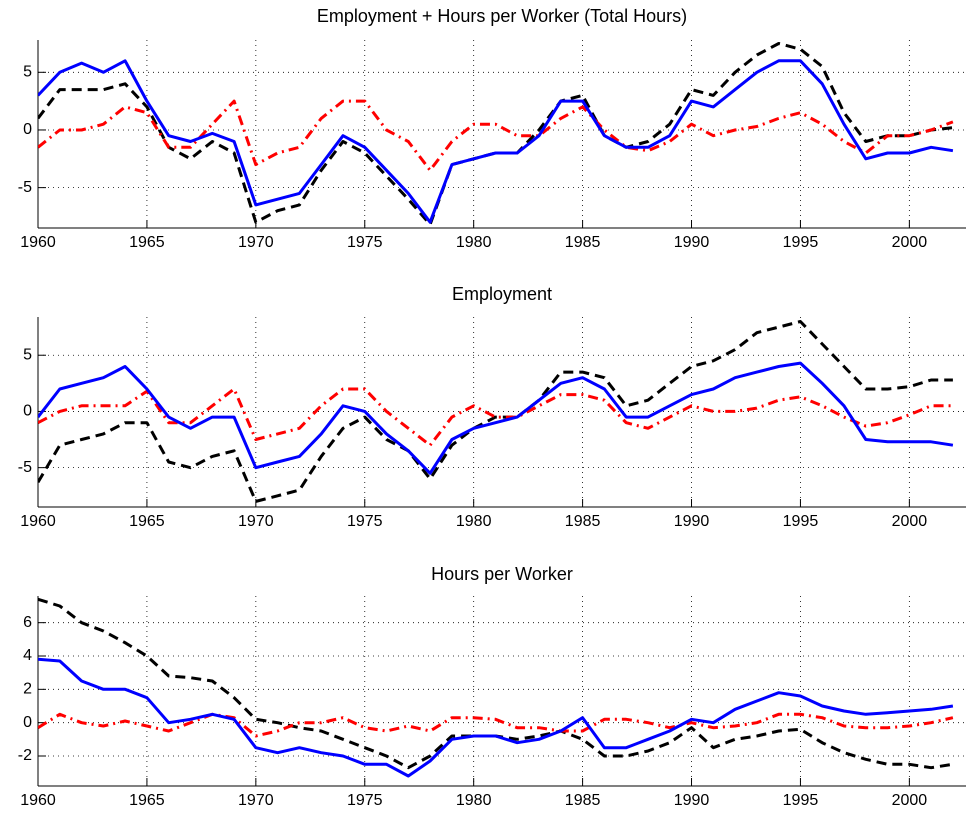 This screenshot has width=967, height=816. What do you see at coordinates (502, 574) in the screenshot?
I see `chart-title: Hours per Worker` at bounding box center [502, 574].